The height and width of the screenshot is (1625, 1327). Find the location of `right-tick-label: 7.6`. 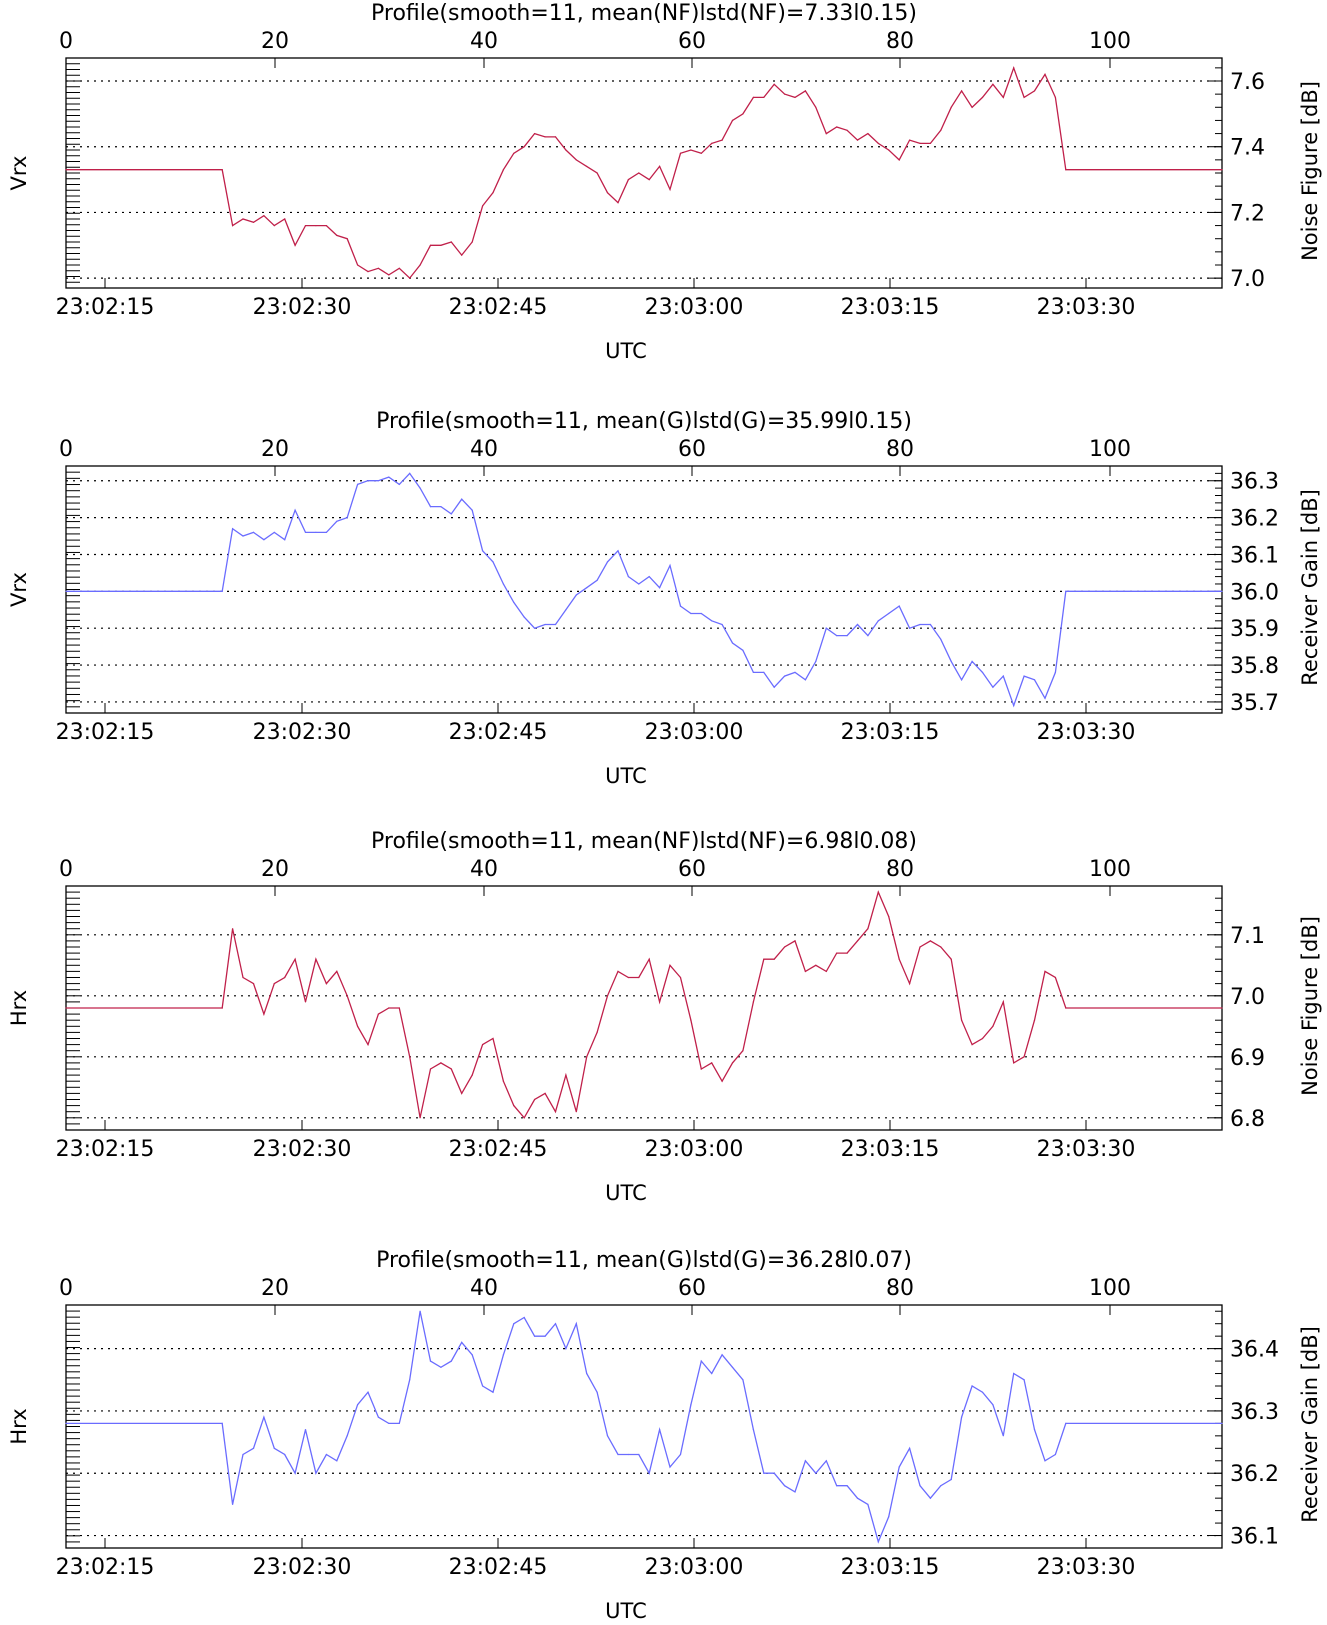

right-tick-label: 7.6 is located at coordinates (1247, 82).